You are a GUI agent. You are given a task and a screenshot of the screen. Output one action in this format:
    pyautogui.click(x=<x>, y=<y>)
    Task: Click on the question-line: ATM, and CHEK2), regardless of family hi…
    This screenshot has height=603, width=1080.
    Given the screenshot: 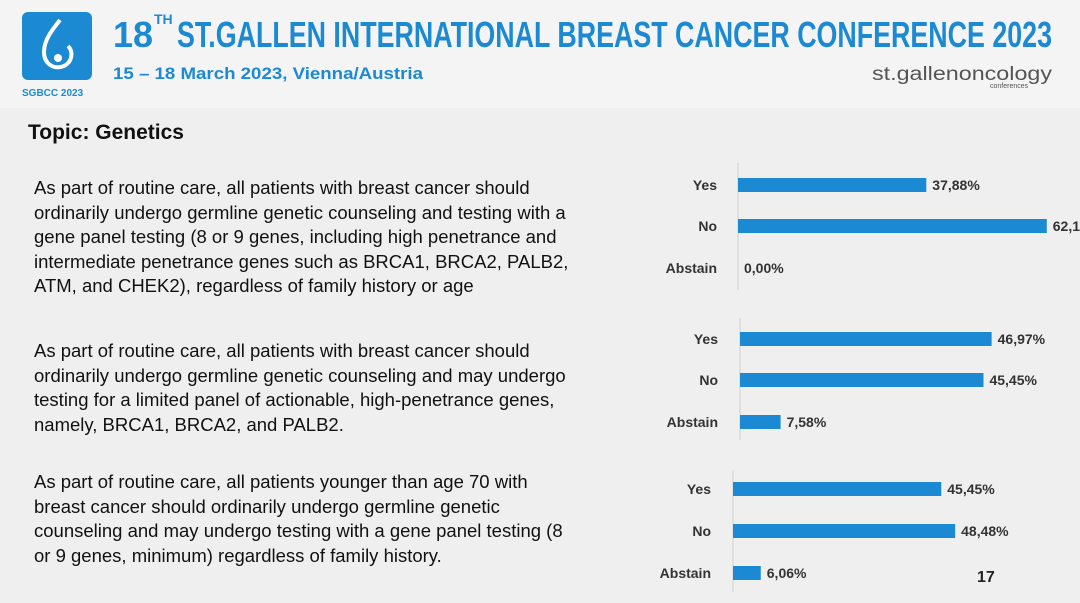 What is the action you would take?
    pyautogui.click(x=254, y=285)
    